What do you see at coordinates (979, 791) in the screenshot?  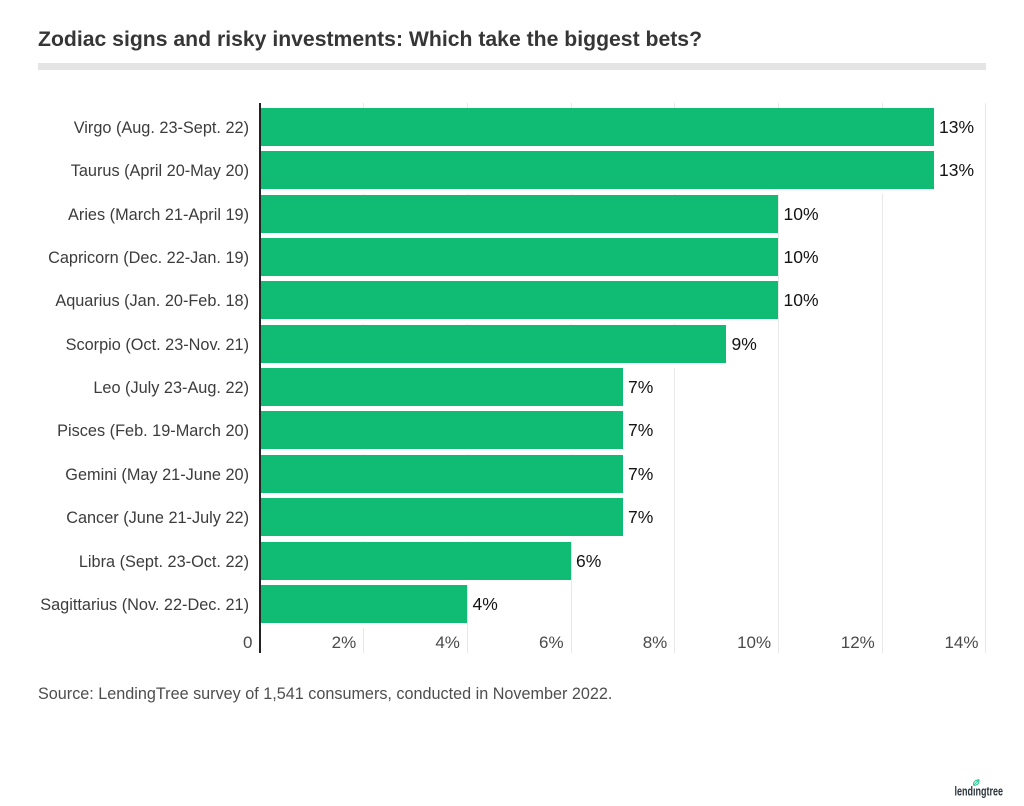 I see `svg-text: lendıngtree` at bounding box center [979, 791].